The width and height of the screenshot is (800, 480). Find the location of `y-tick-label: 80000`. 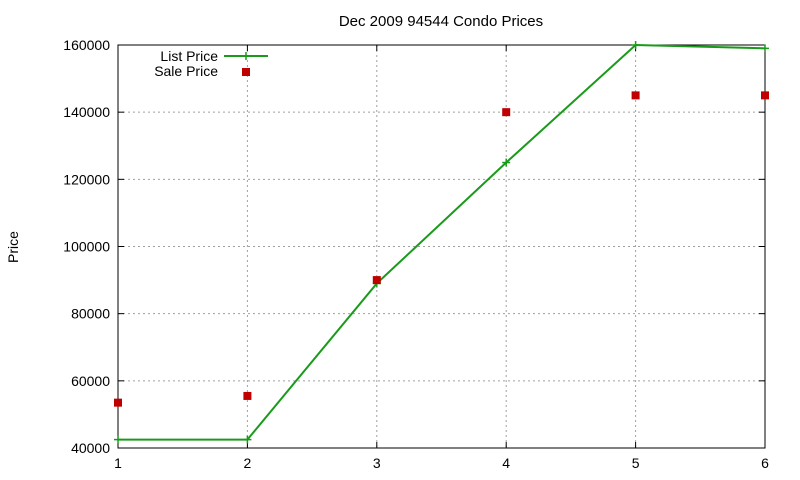

y-tick-label: 80000 is located at coordinates (90, 314).